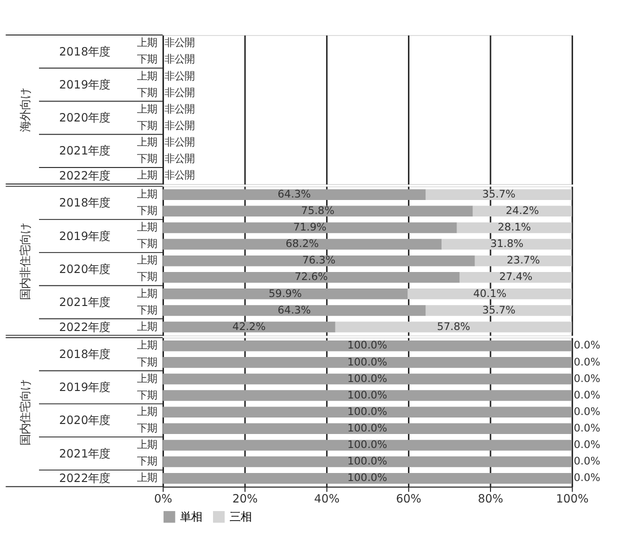  I want to click on data-label: 72.6%, so click(311, 277).